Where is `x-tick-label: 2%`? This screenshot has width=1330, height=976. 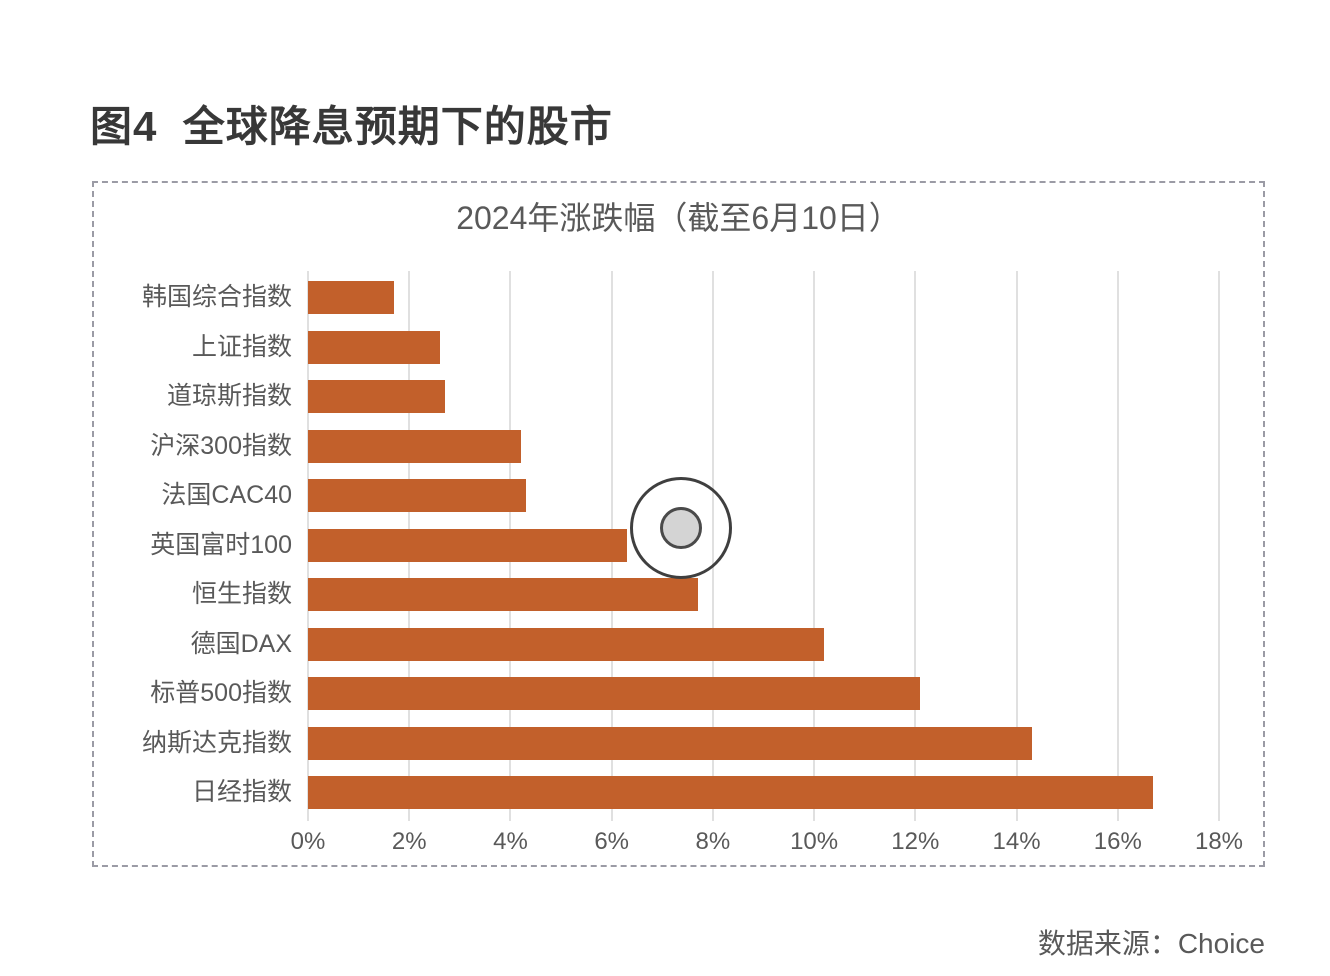
x-tick-label: 2% is located at coordinates (409, 841).